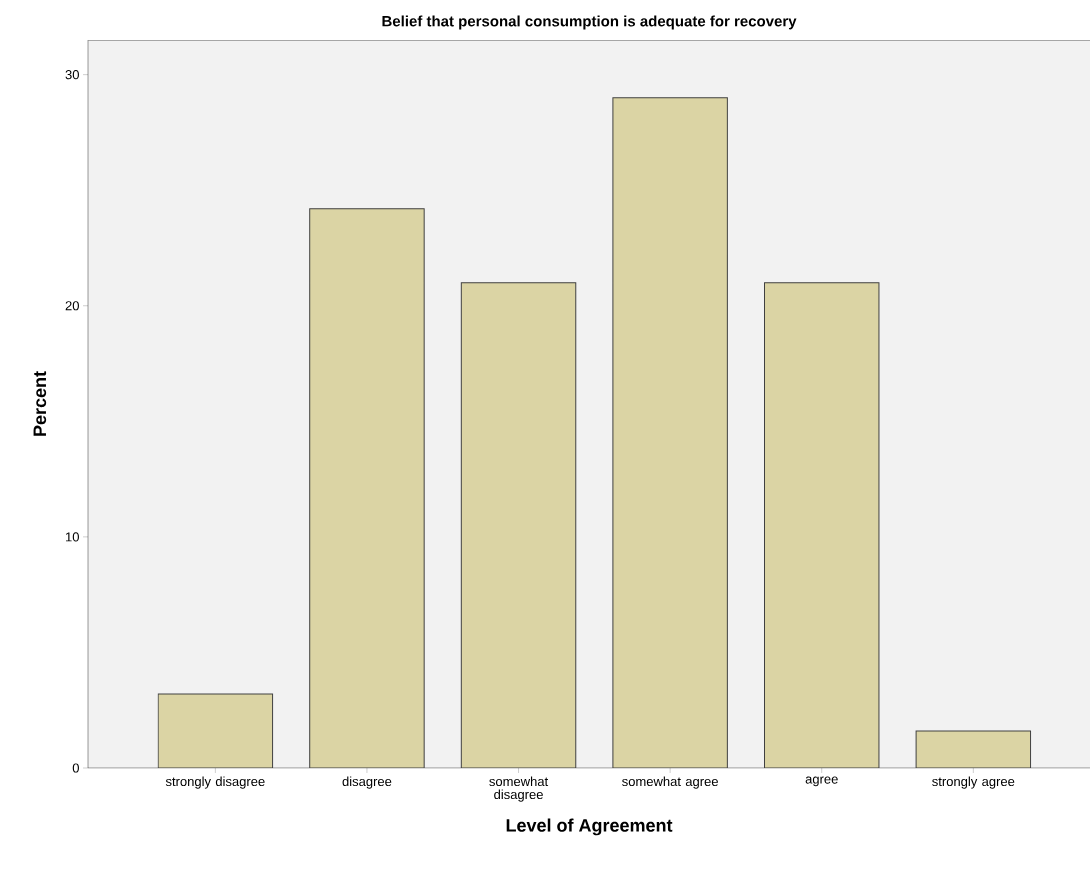 This screenshot has width=1090, height=869. I want to click on x-tick-label: agree, so click(821, 781).